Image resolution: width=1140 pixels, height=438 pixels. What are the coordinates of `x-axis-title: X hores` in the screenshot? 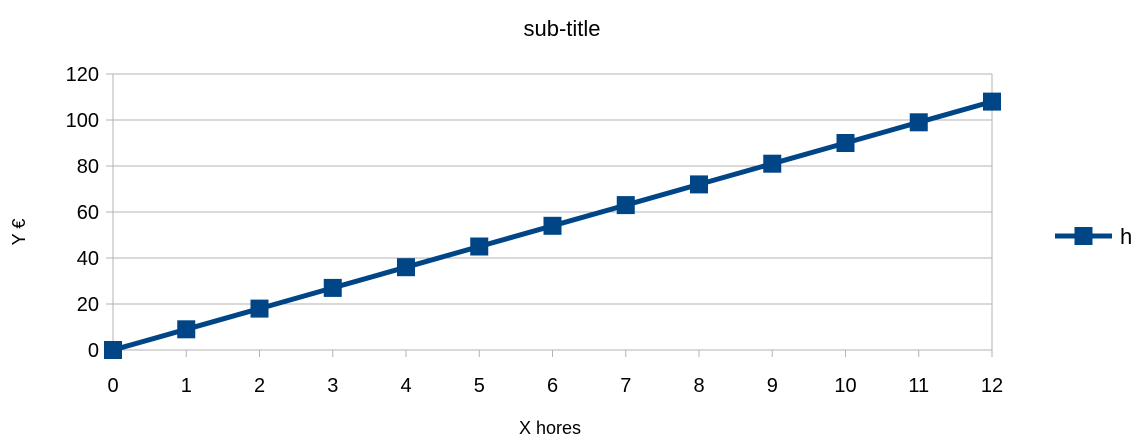 It's located at (550, 428).